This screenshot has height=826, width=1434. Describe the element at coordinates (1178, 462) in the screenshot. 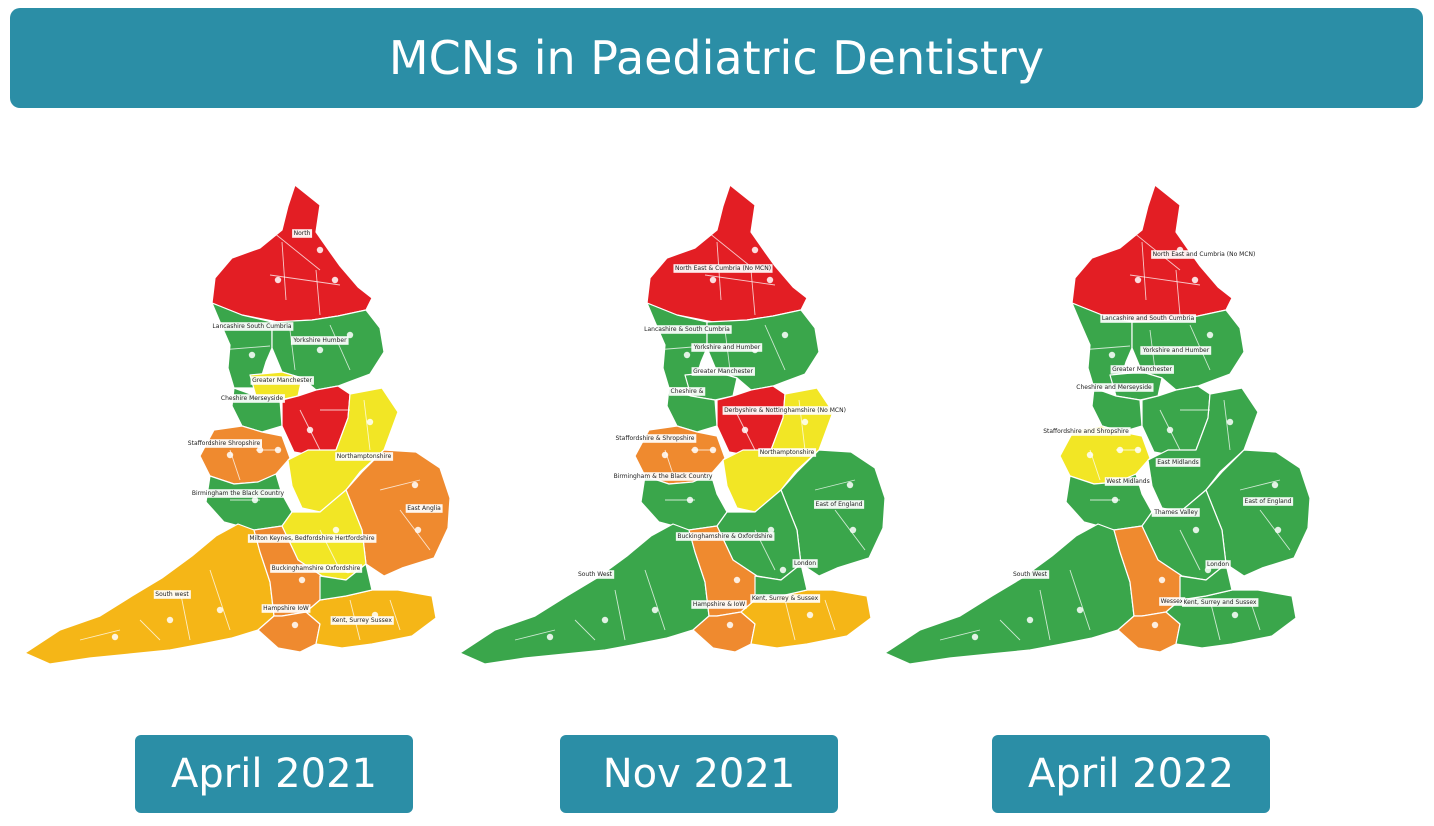

I see `region-label-text: East Midlands` at that location.